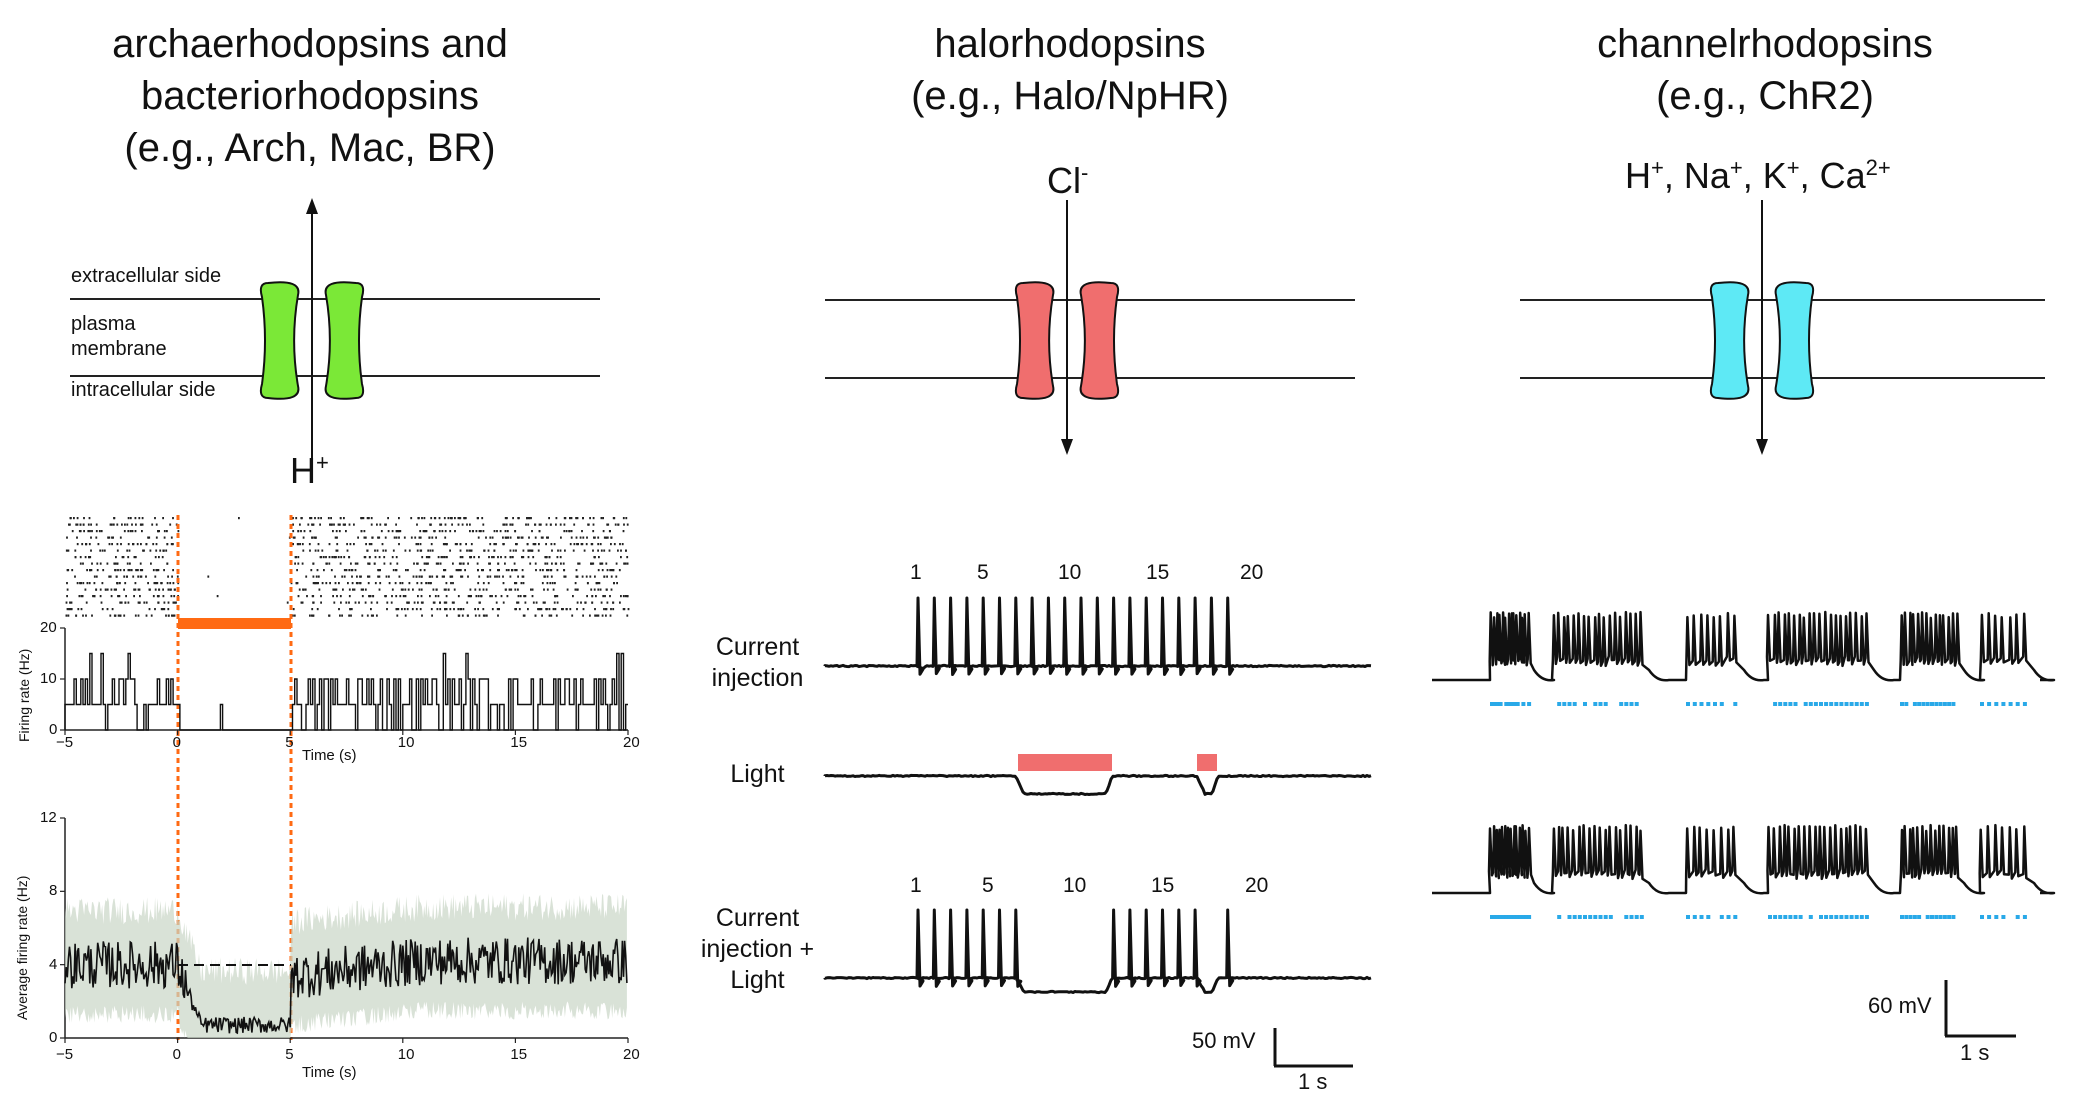 Image resolution: width=2100 pixels, height=1120 pixels. Describe the element at coordinates (1070, 70) in the screenshot. I see `halo-title: halorhodopsins (e.g., Halo/NpHR)` at that location.